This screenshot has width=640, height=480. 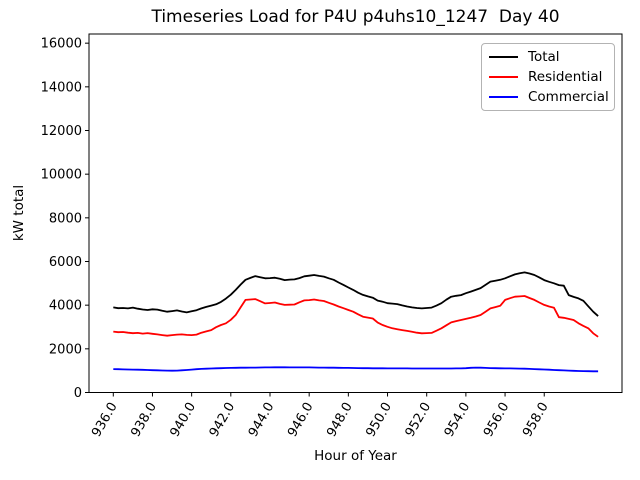 I want to click on legend-line-residential-icon, so click(x=503, y=77).